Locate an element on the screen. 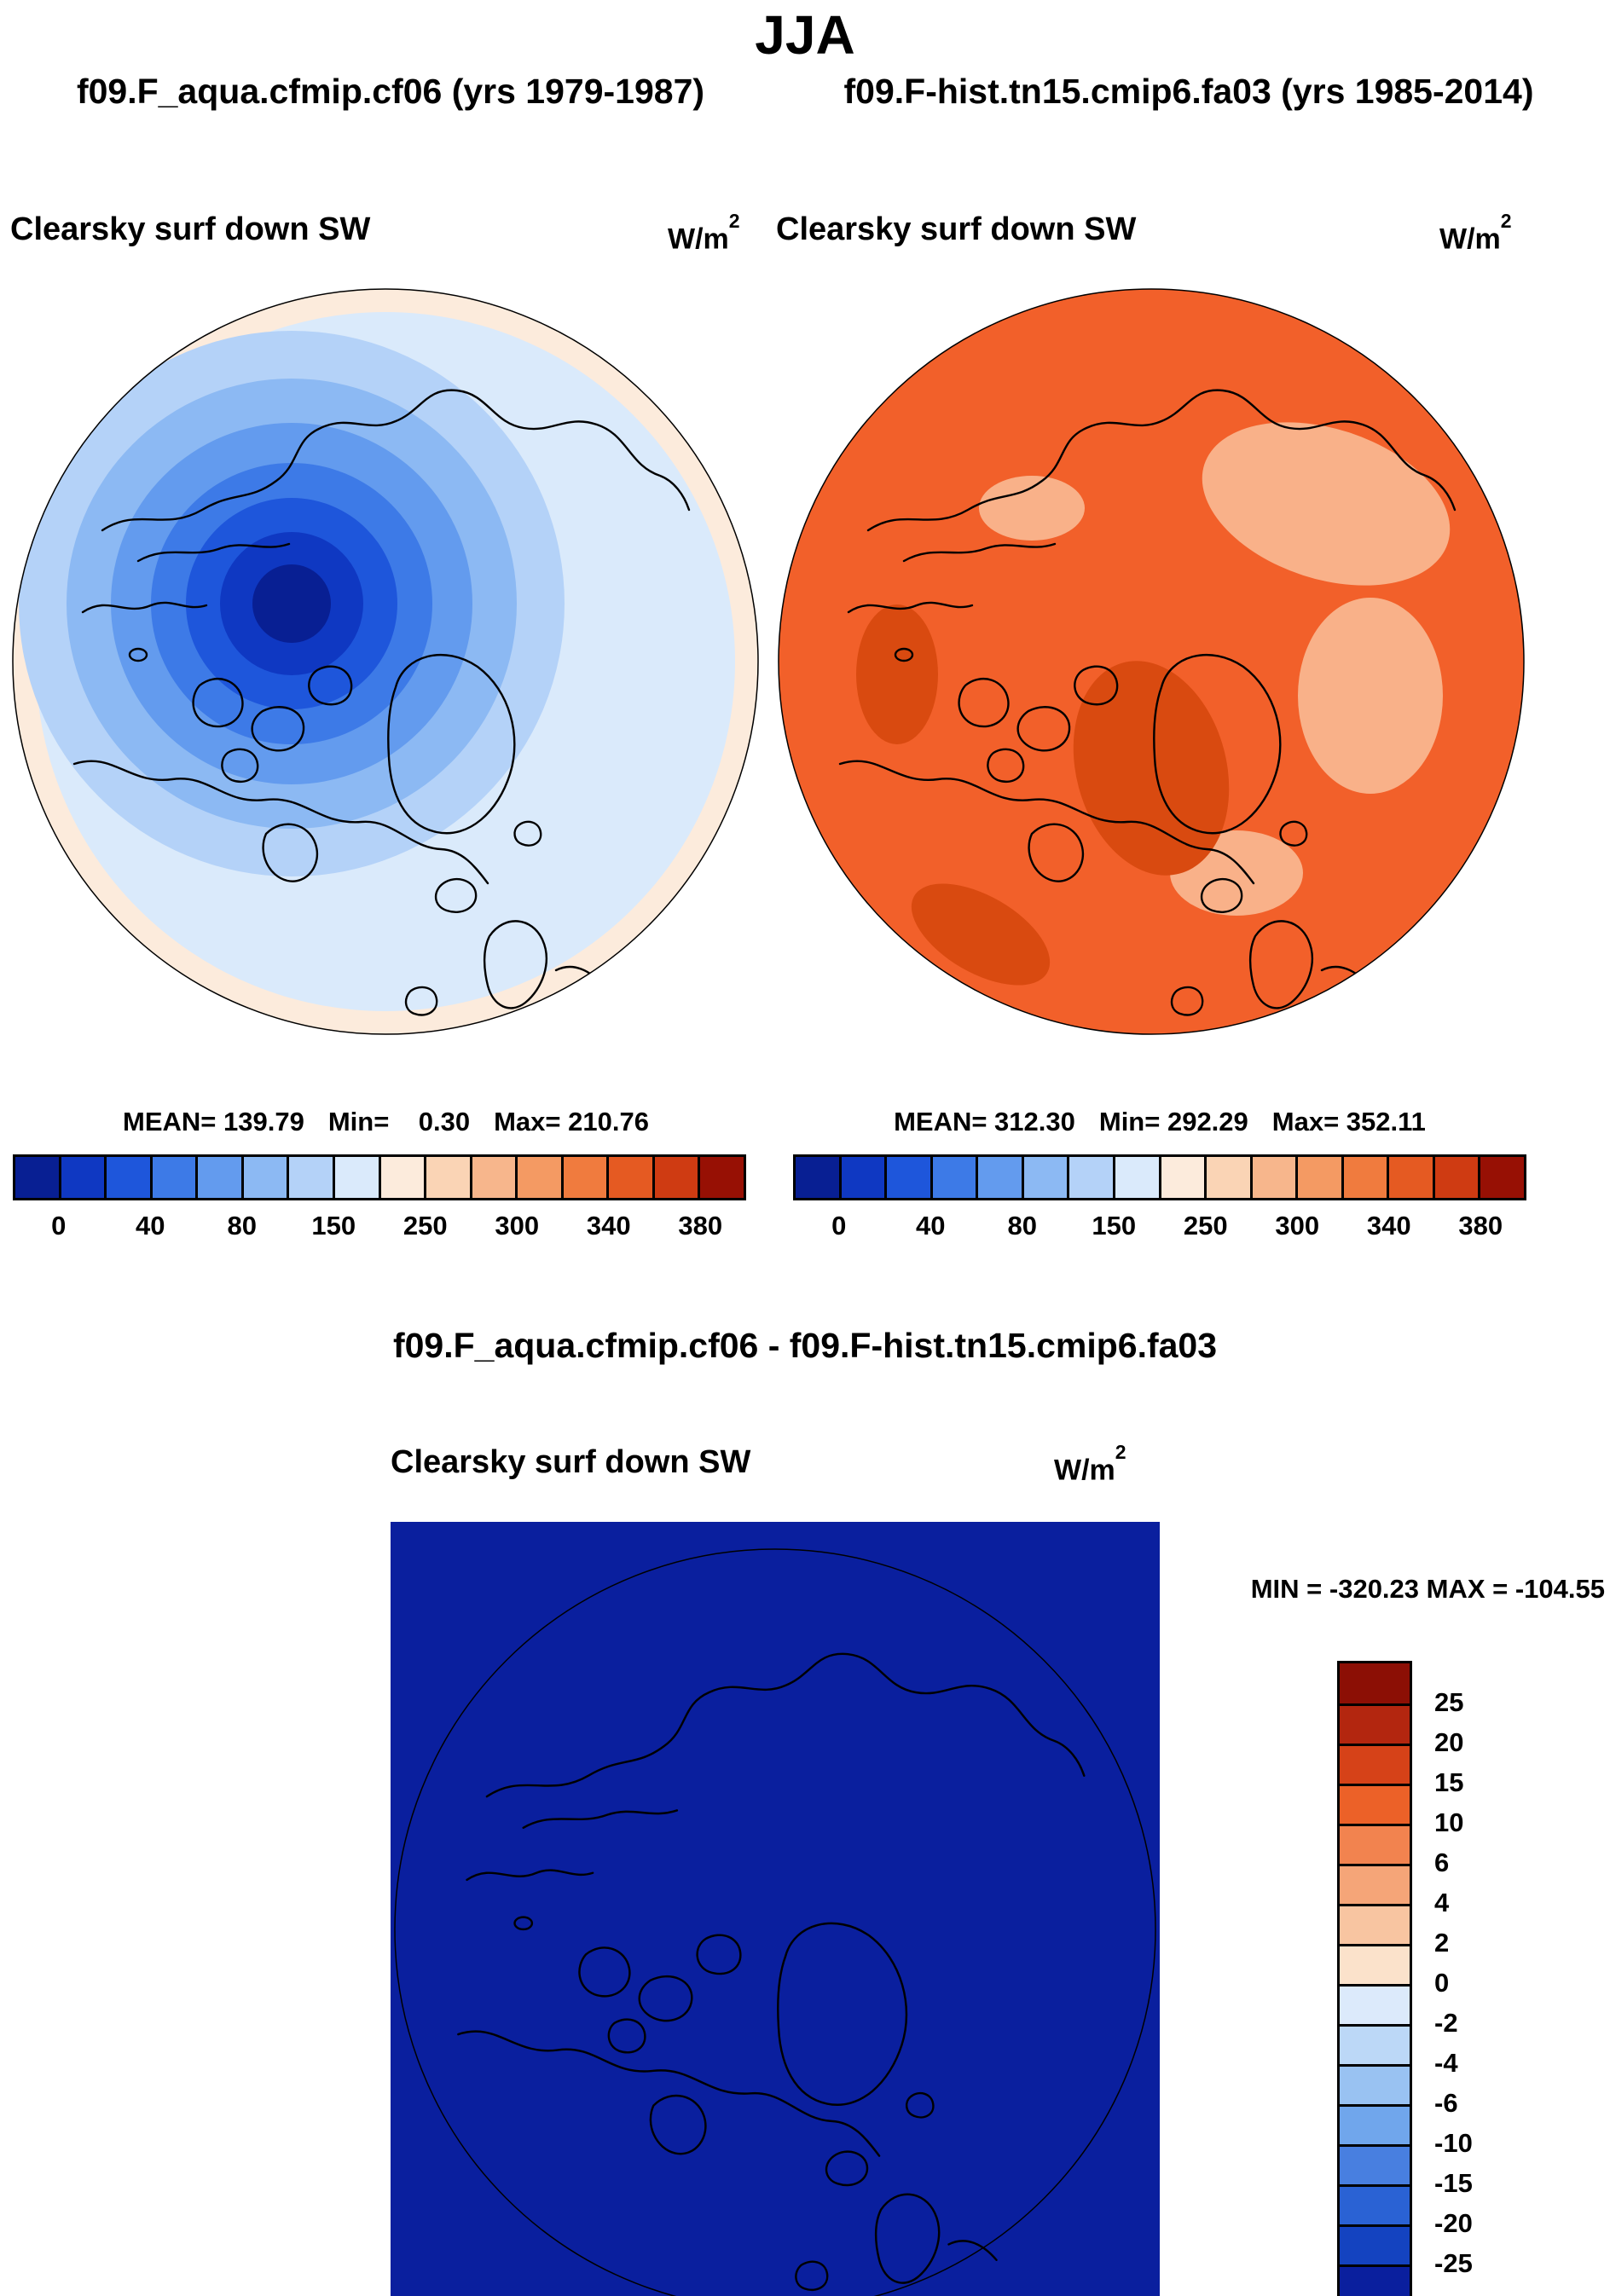 The height and width of the screenshot is (2296, 1610). colorbar-right is located at coordinates (1159, 1177).